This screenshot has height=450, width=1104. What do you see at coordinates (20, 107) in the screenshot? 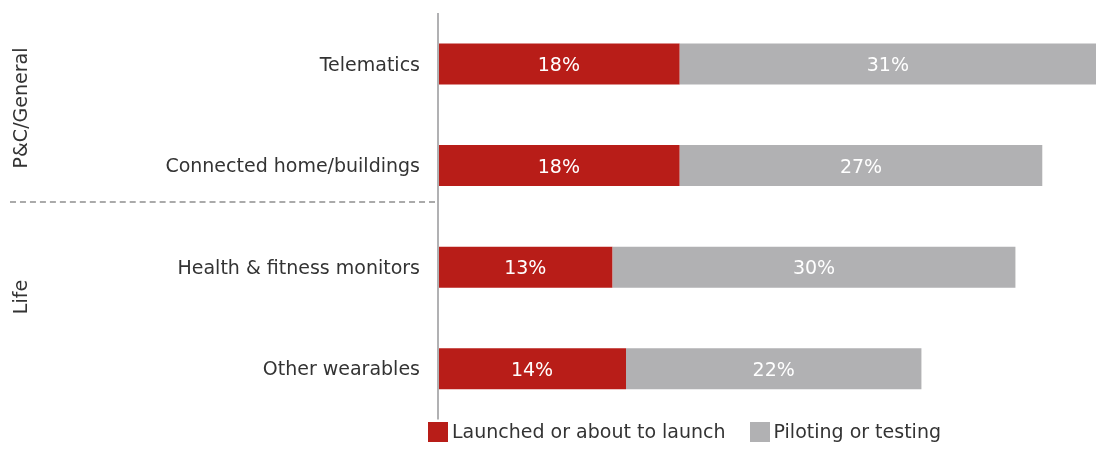
I see `text: P&C/General` at bounding box center [20, 107].